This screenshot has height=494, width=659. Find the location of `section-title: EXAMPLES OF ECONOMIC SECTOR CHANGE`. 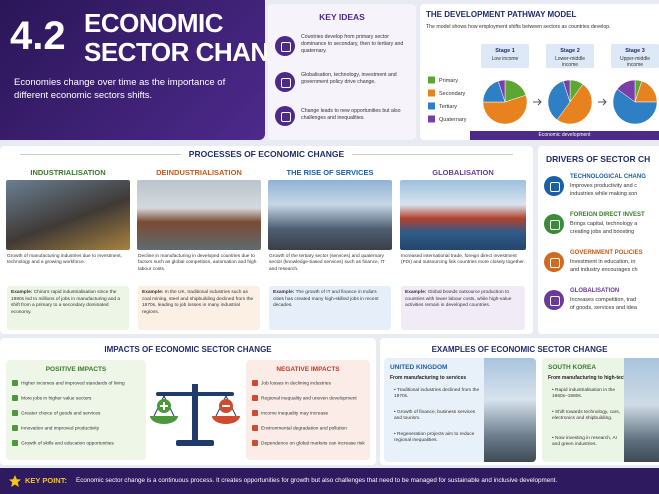

section-title: EXAMPLES OF ECONOMIC SECTOR CHANGE is located at coordinates (519, 349).